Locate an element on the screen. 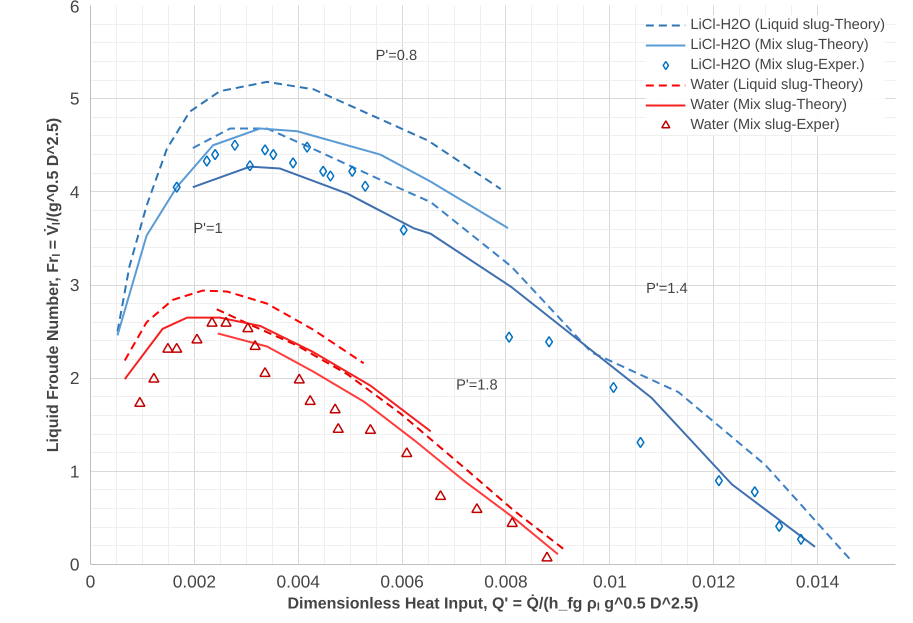 The image size is (913, 623). y-tick-label: 3 is located at coordinates (75, 285).